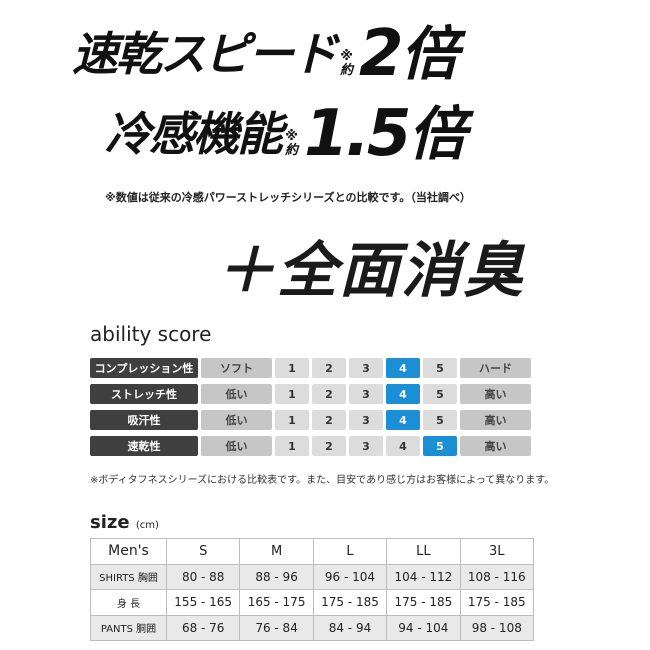  Describe the element at coordinates (310, 420) in the screenshot. I see `ability-row: 吸汗性 低い 1 2 3 4 5 高い` at that location.